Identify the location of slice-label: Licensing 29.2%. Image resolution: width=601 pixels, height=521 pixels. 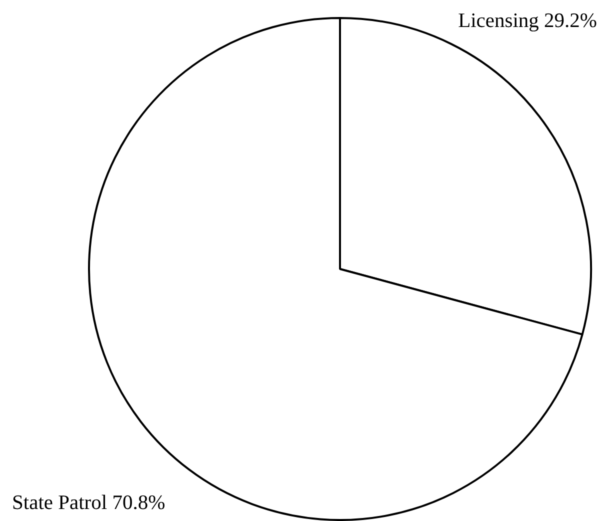
(527, 21).